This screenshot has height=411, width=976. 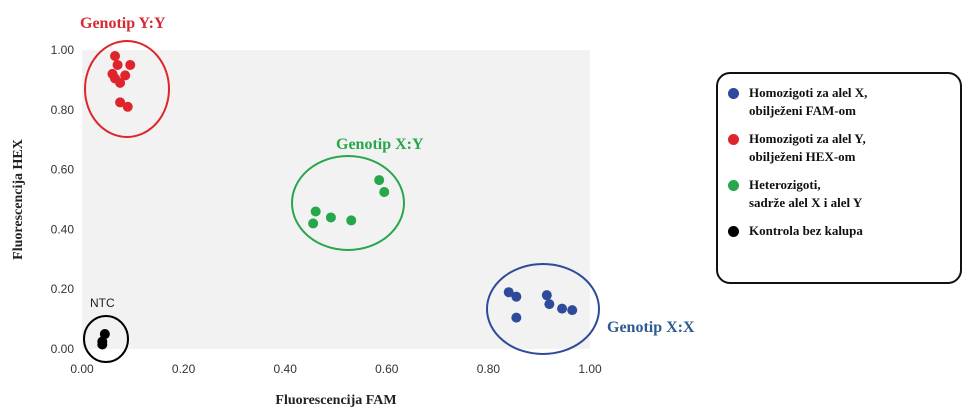 I want to click on legend-label: Kontrola bez kalupa, so click(x=806, y=231).